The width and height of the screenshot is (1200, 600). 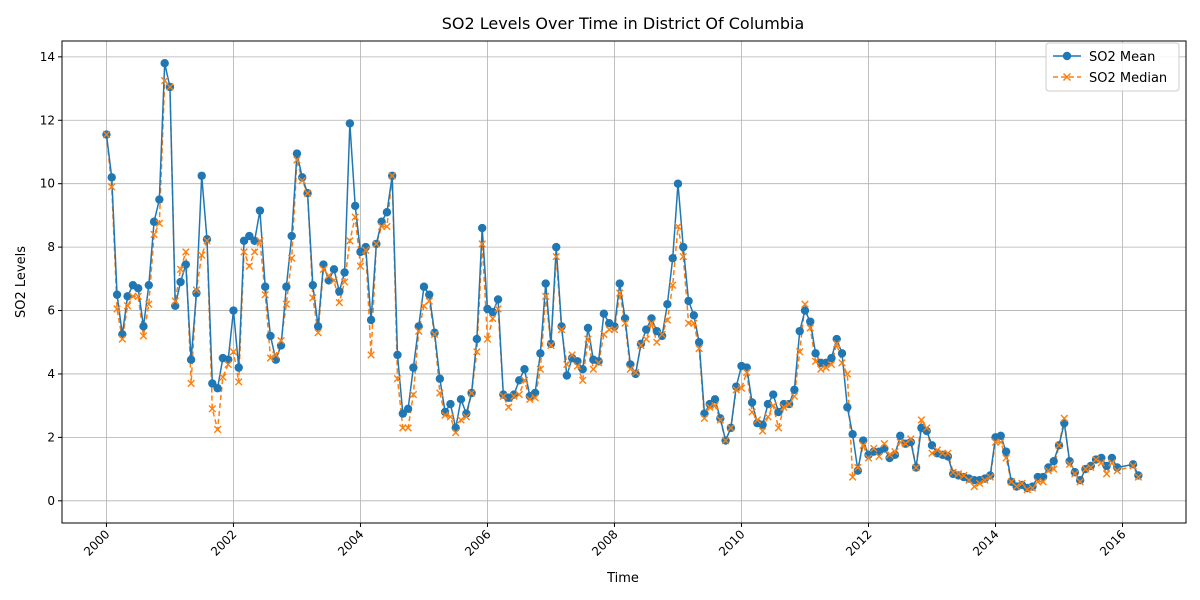 What do you see at coordinates (47, 57) in the screenshot?
I see `y-tick-label: 14` at bounding box center [47, 57].